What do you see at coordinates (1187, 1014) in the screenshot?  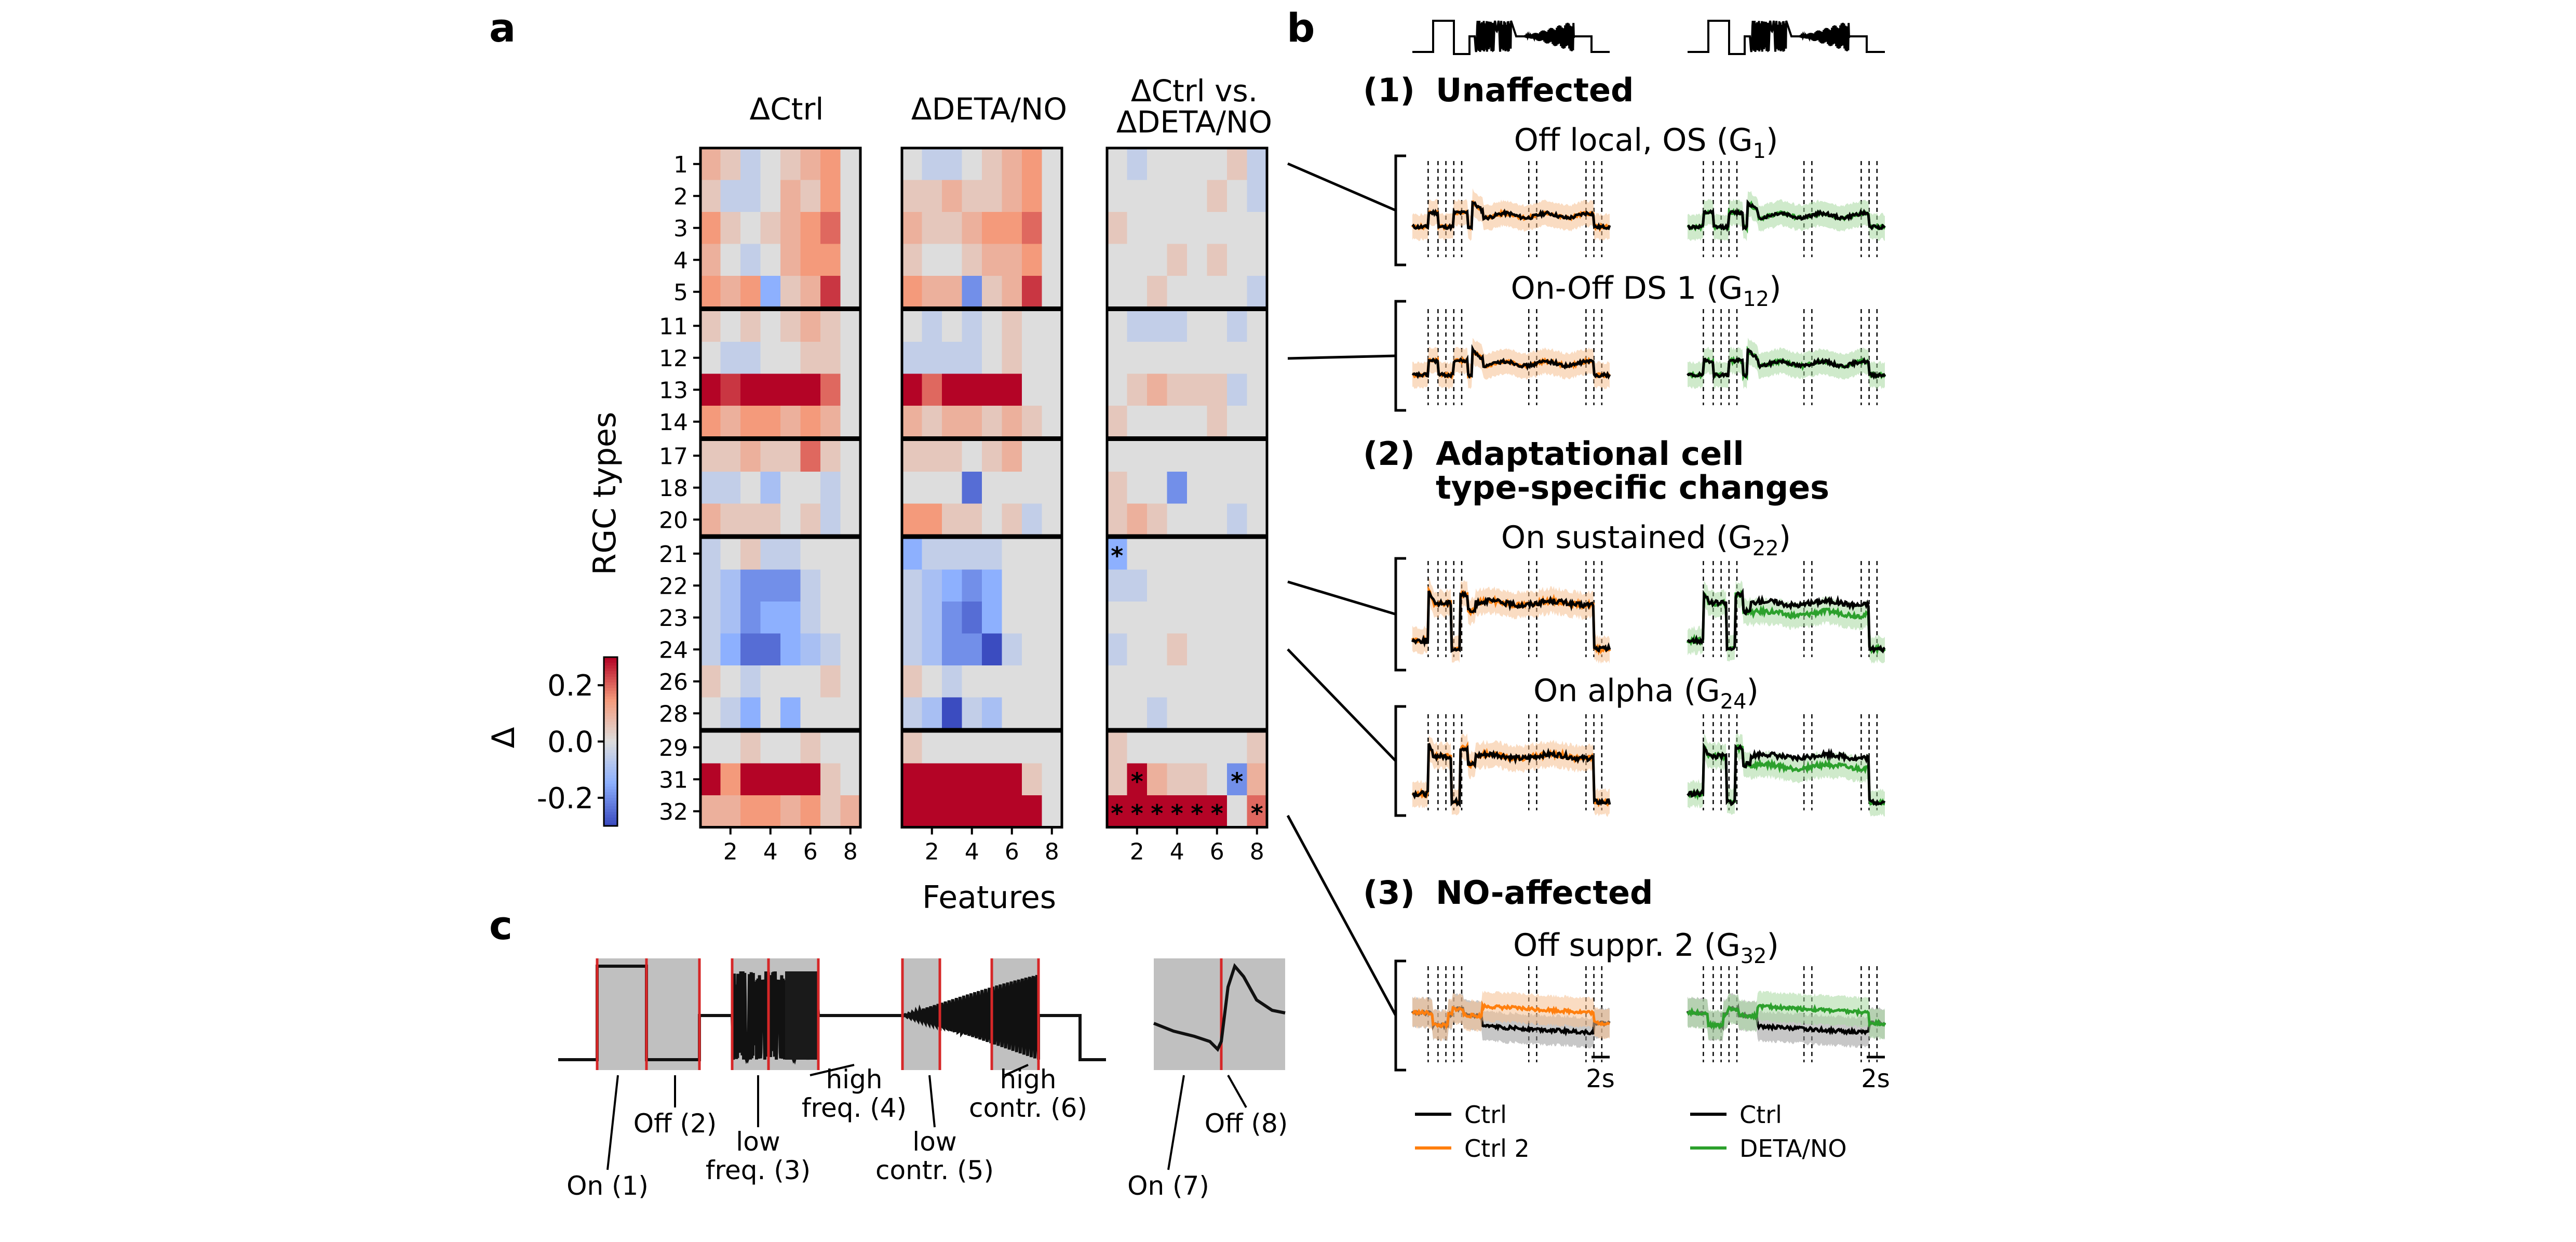 I see `stim-shade` at bounding box center [1187, 1014].